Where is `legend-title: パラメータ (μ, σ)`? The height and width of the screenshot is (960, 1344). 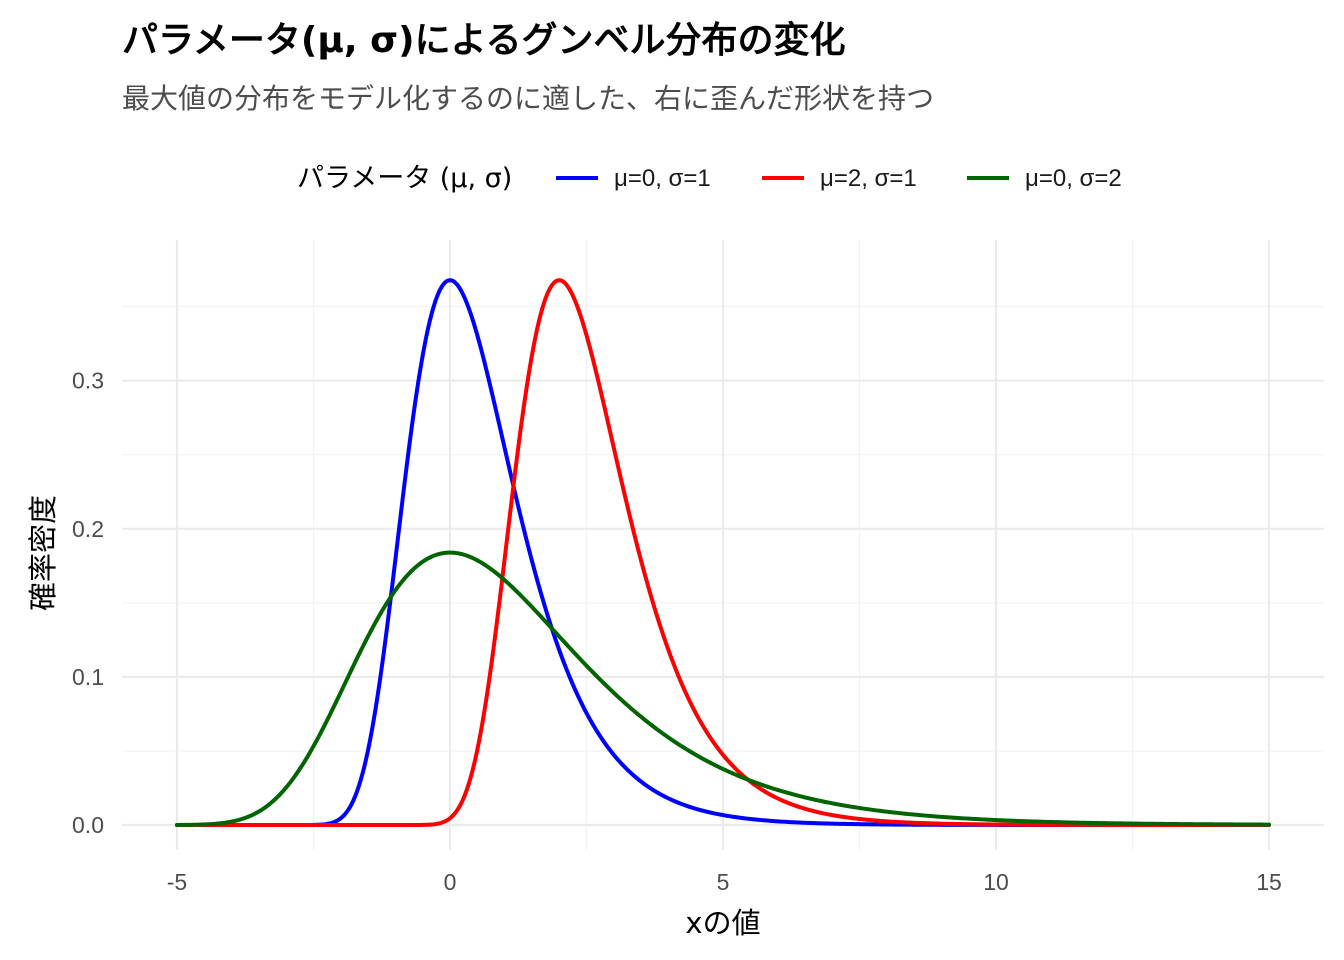
legend-title: パラメータ (μ, σ) is located at coordinates (404, 178).